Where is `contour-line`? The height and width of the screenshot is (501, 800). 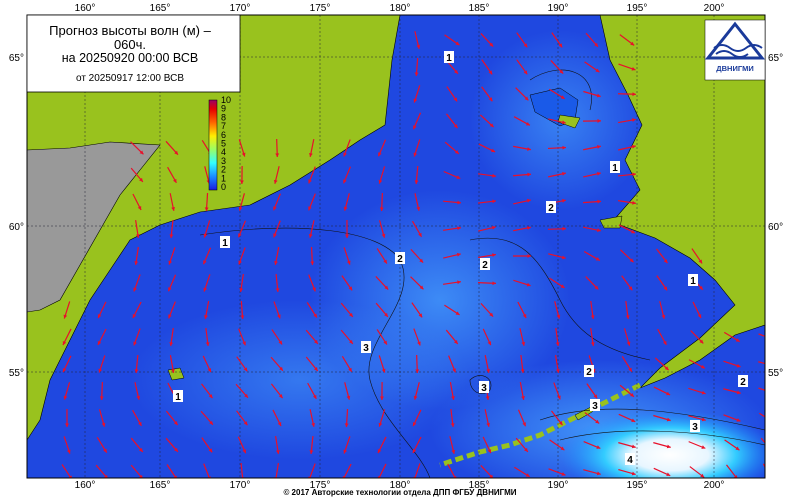
contour-line is located at coordinates (480, 384).